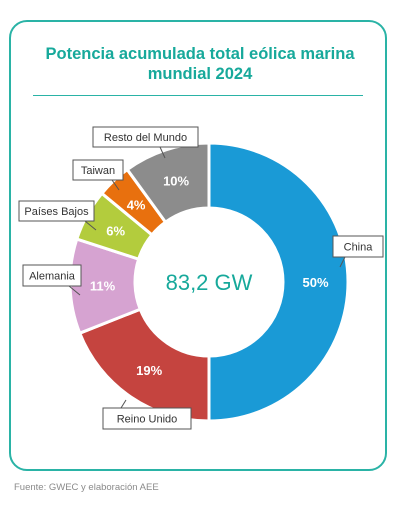  I want to click on slice-value-label-1: 19%, so click(149, 370).